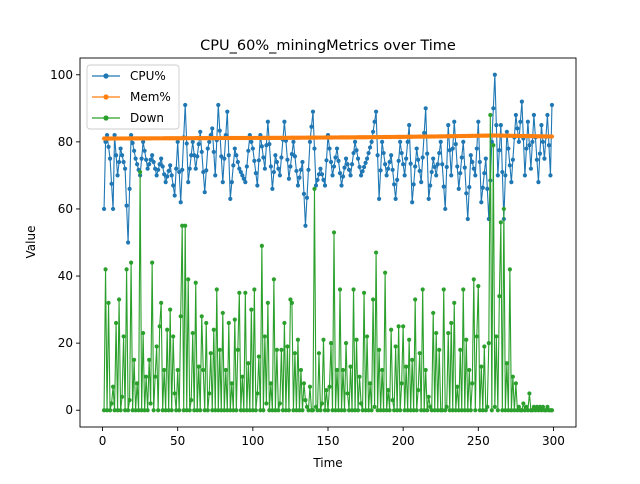  Describe the element at coordinates (131, 97) in the screenshot. I see `legend-entry: Mem%` at that location.